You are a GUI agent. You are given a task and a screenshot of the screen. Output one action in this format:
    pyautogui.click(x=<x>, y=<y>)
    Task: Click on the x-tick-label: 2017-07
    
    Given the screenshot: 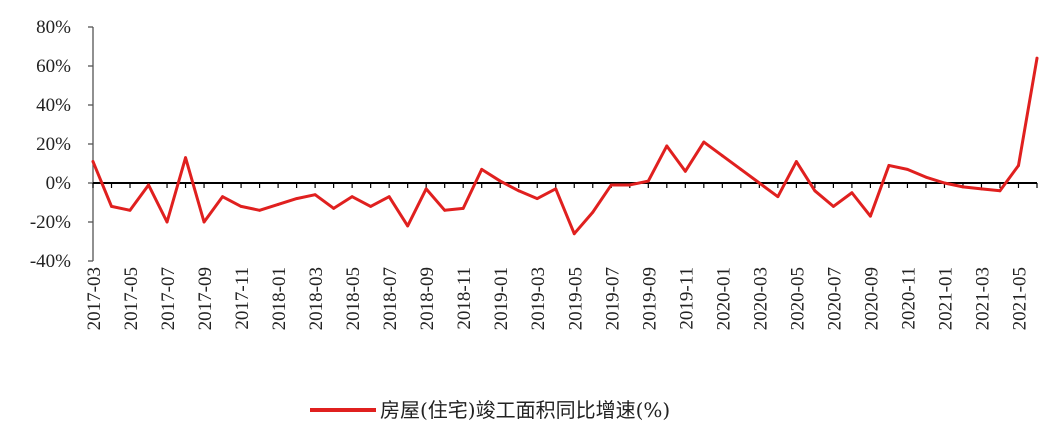 What is the action you would take?
    pyautogui.click(x=168, y=298)
    